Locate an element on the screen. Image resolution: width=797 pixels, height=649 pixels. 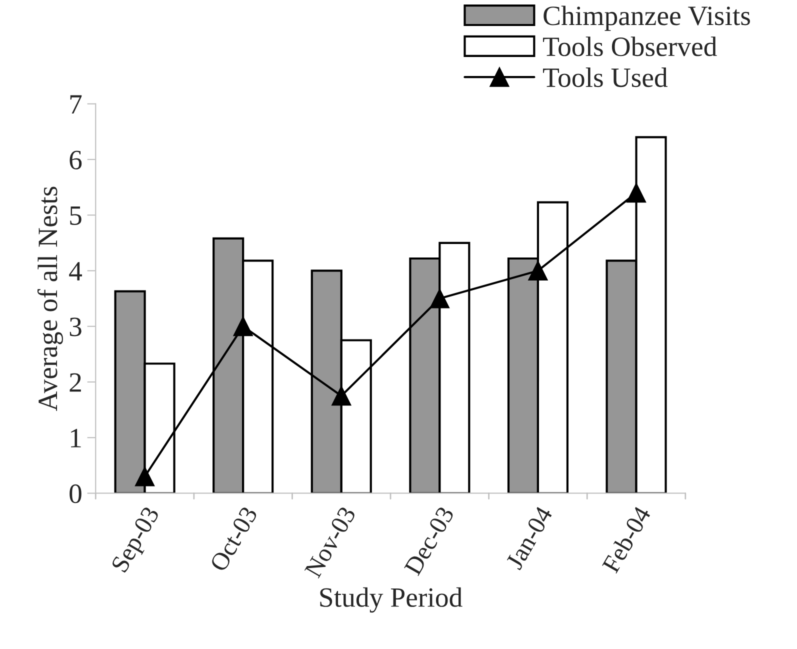
x-axis-title: Study Period is located at coordinates (391, 600).